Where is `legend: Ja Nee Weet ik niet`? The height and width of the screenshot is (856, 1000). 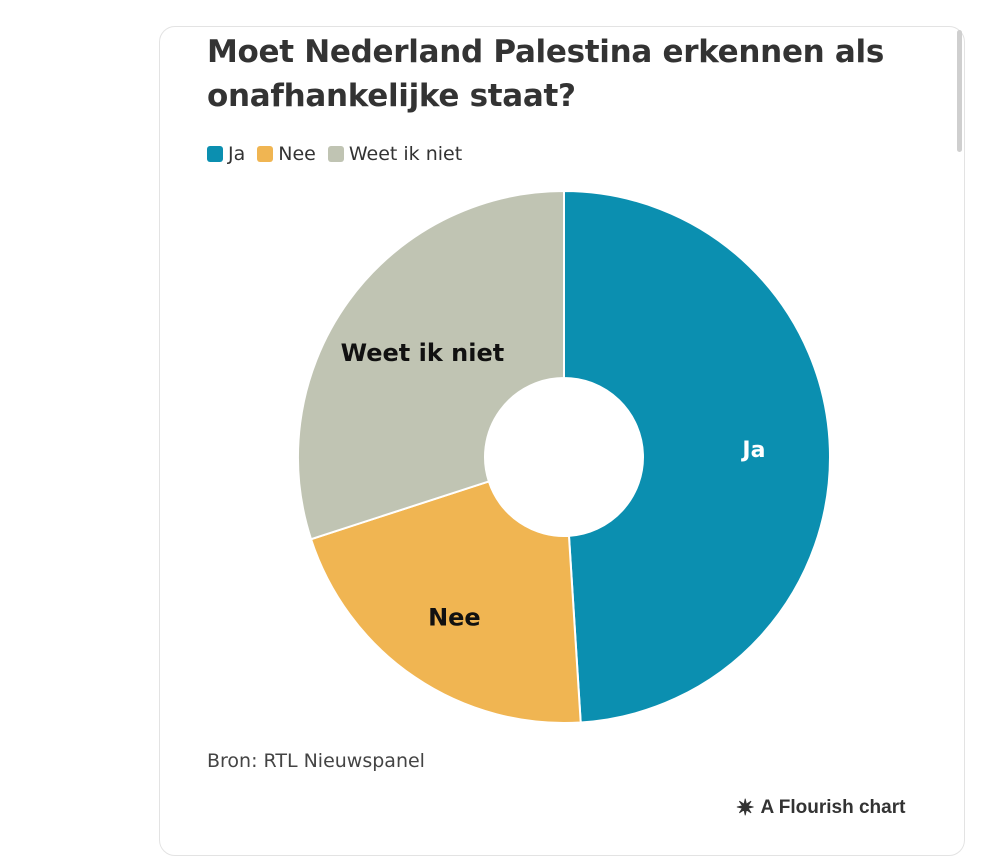 legend: Ja Nee Weet ik niet is located at coordinates (340, 154).